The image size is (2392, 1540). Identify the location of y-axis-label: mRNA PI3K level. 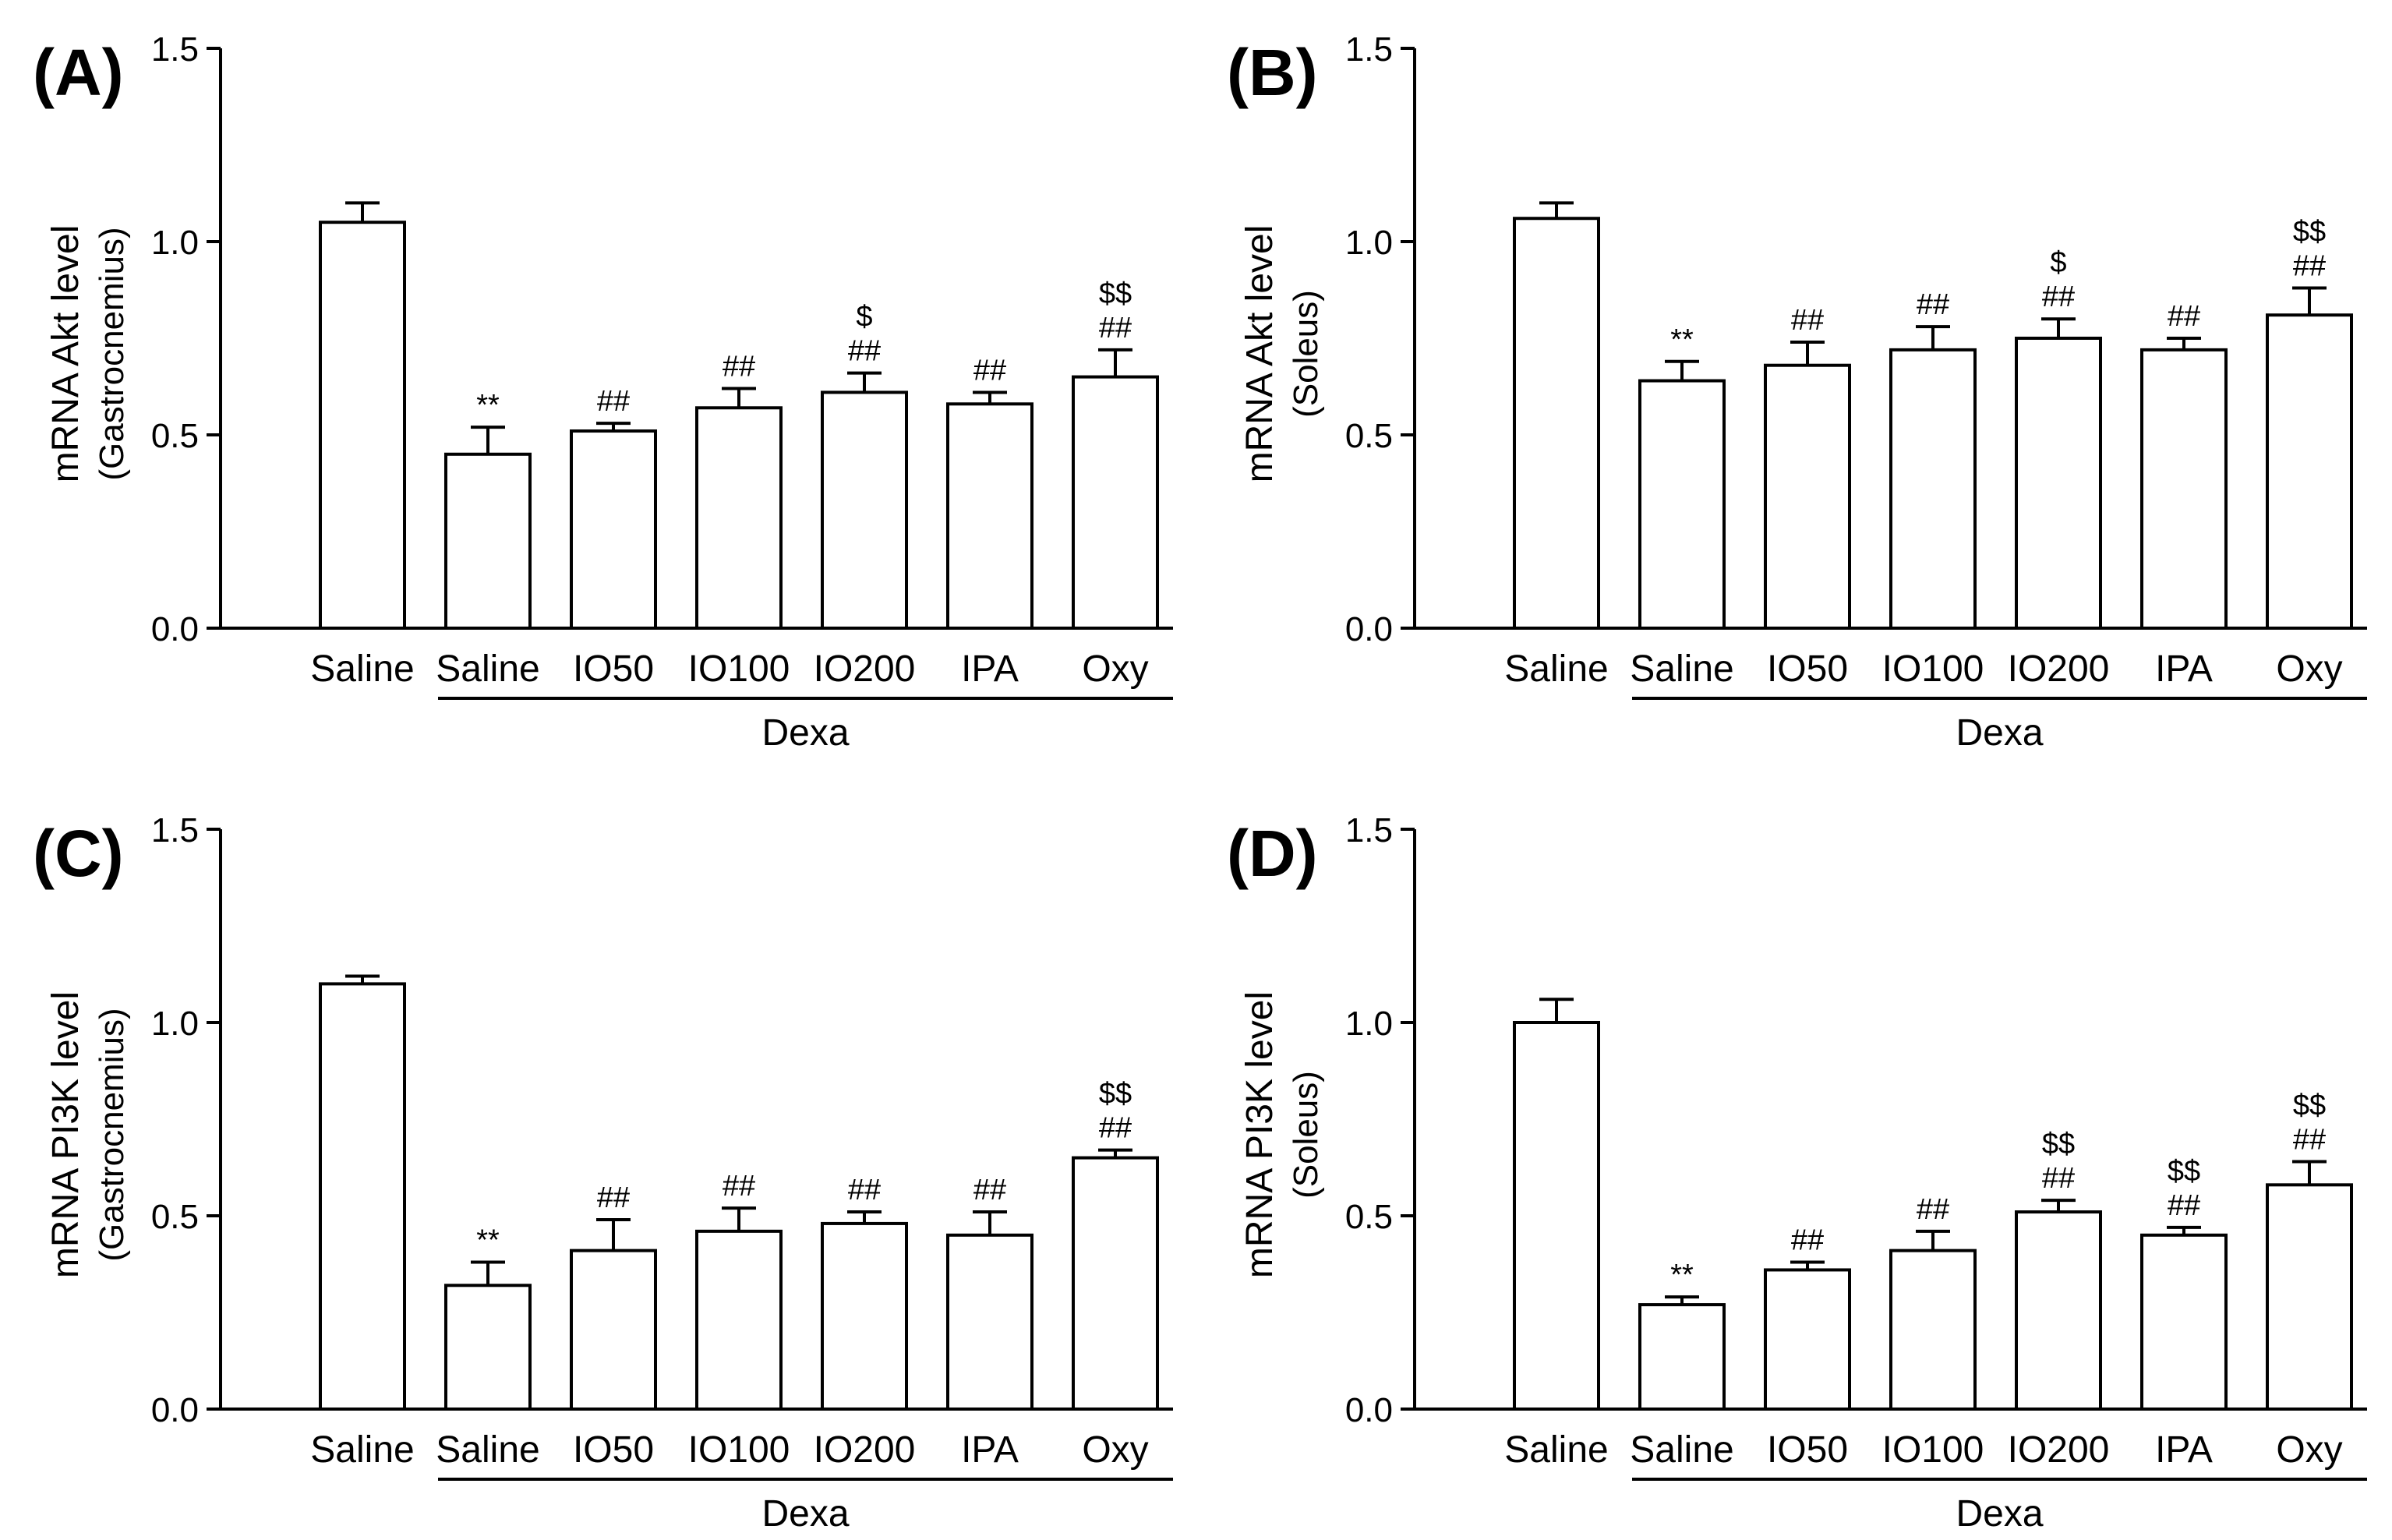
(66, 1134).